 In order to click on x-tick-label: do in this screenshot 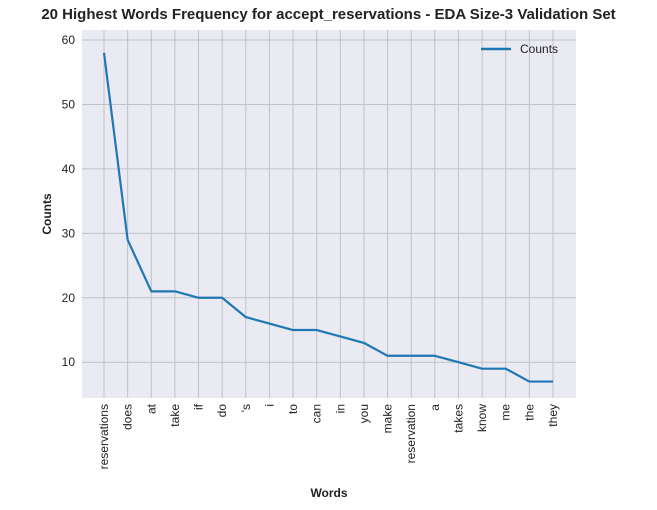, I will do `click(222, 411)`.